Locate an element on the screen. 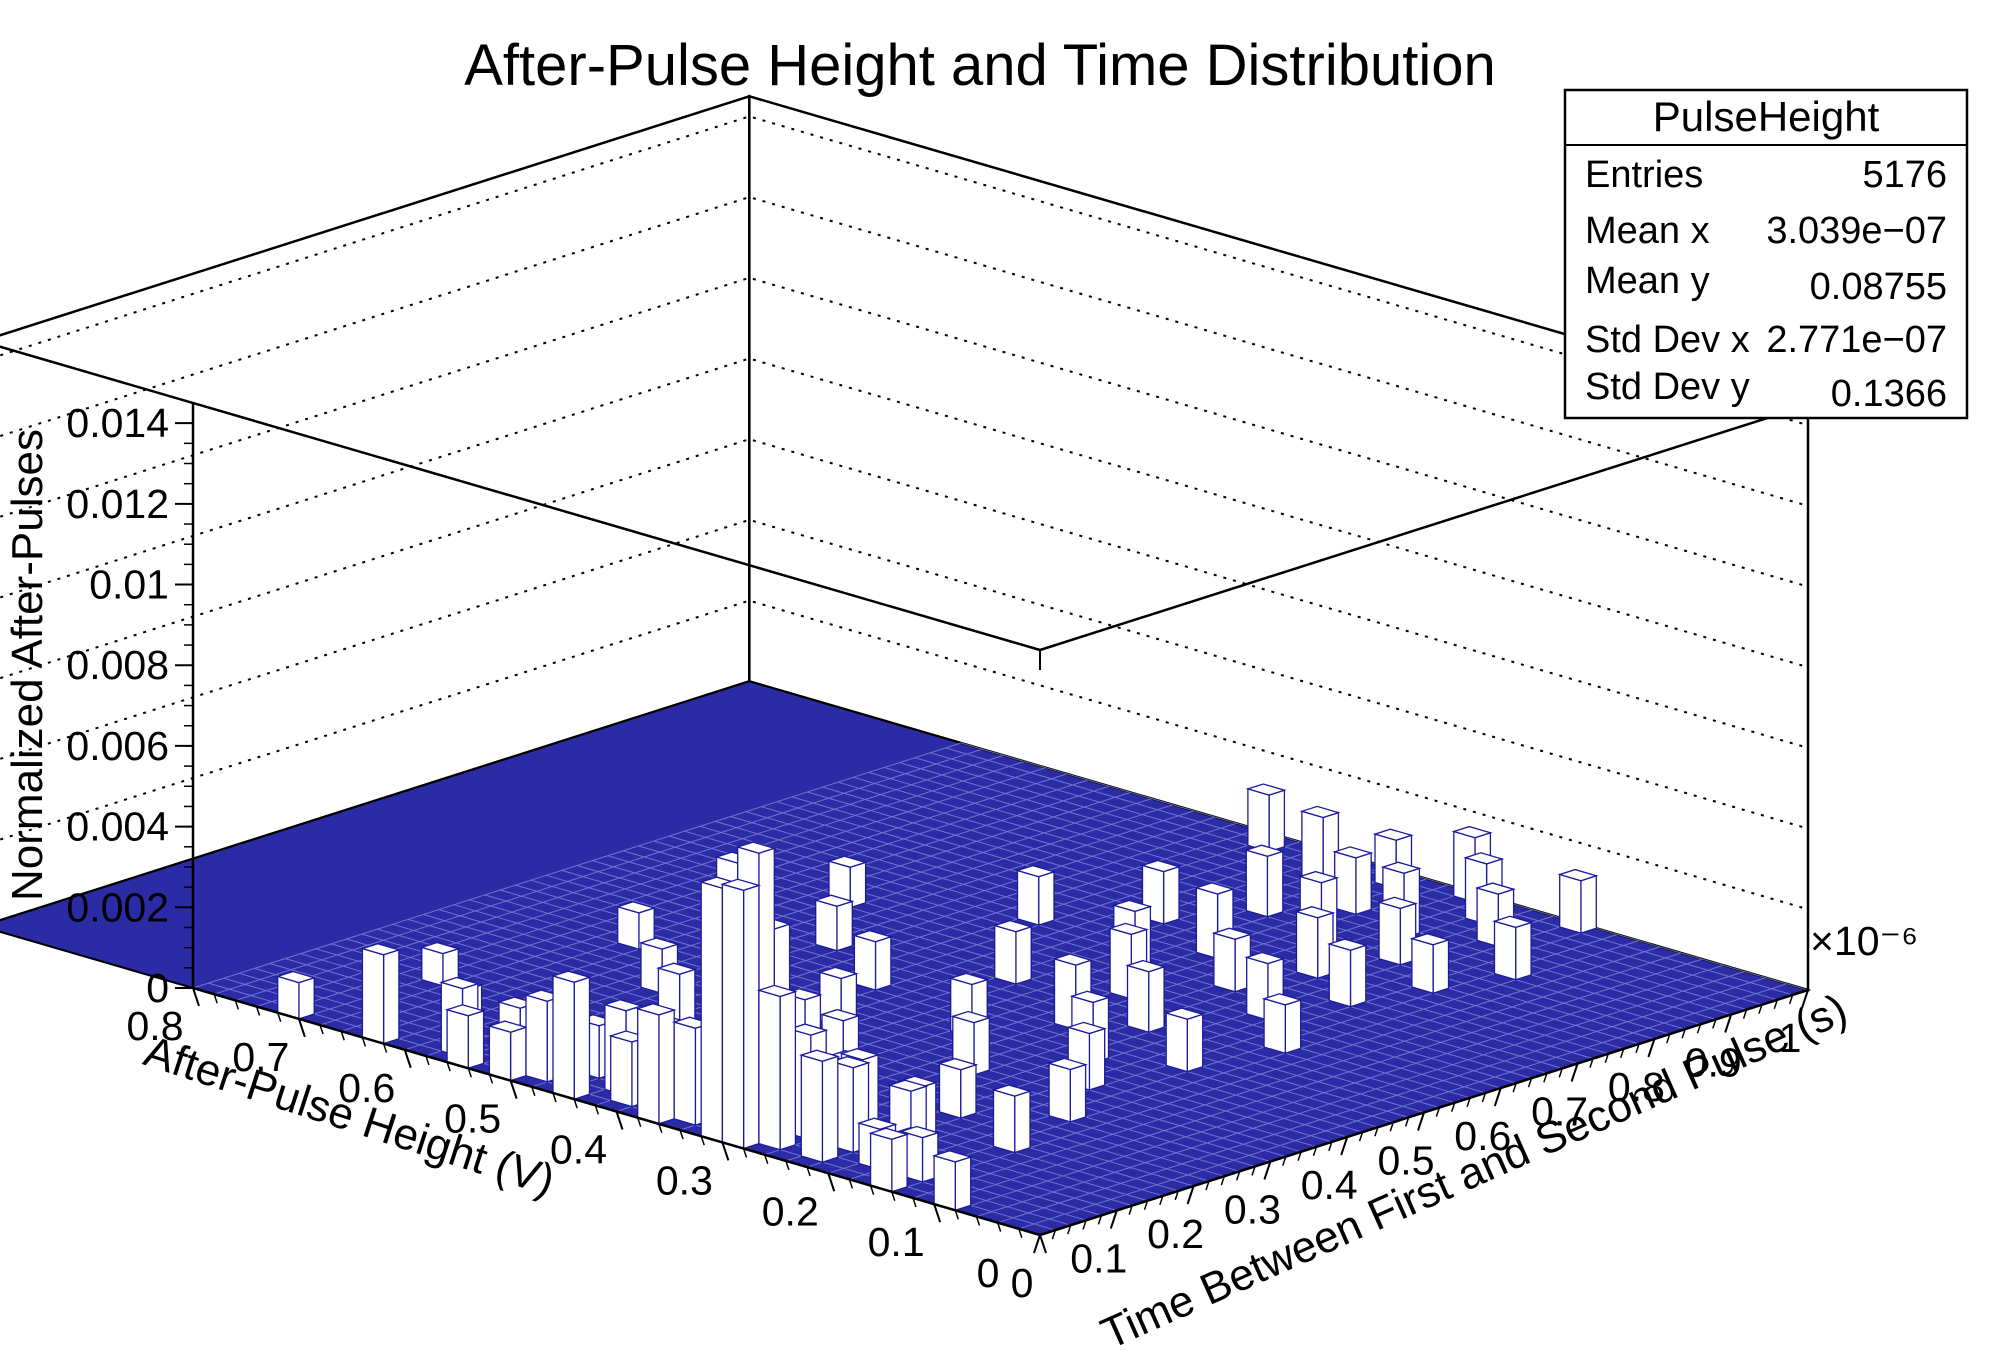 The width and height of the screenshot is (2008, 1370). x-axis-multiplier: ×10⁻⁶ is located at coordinates (1864, 941).